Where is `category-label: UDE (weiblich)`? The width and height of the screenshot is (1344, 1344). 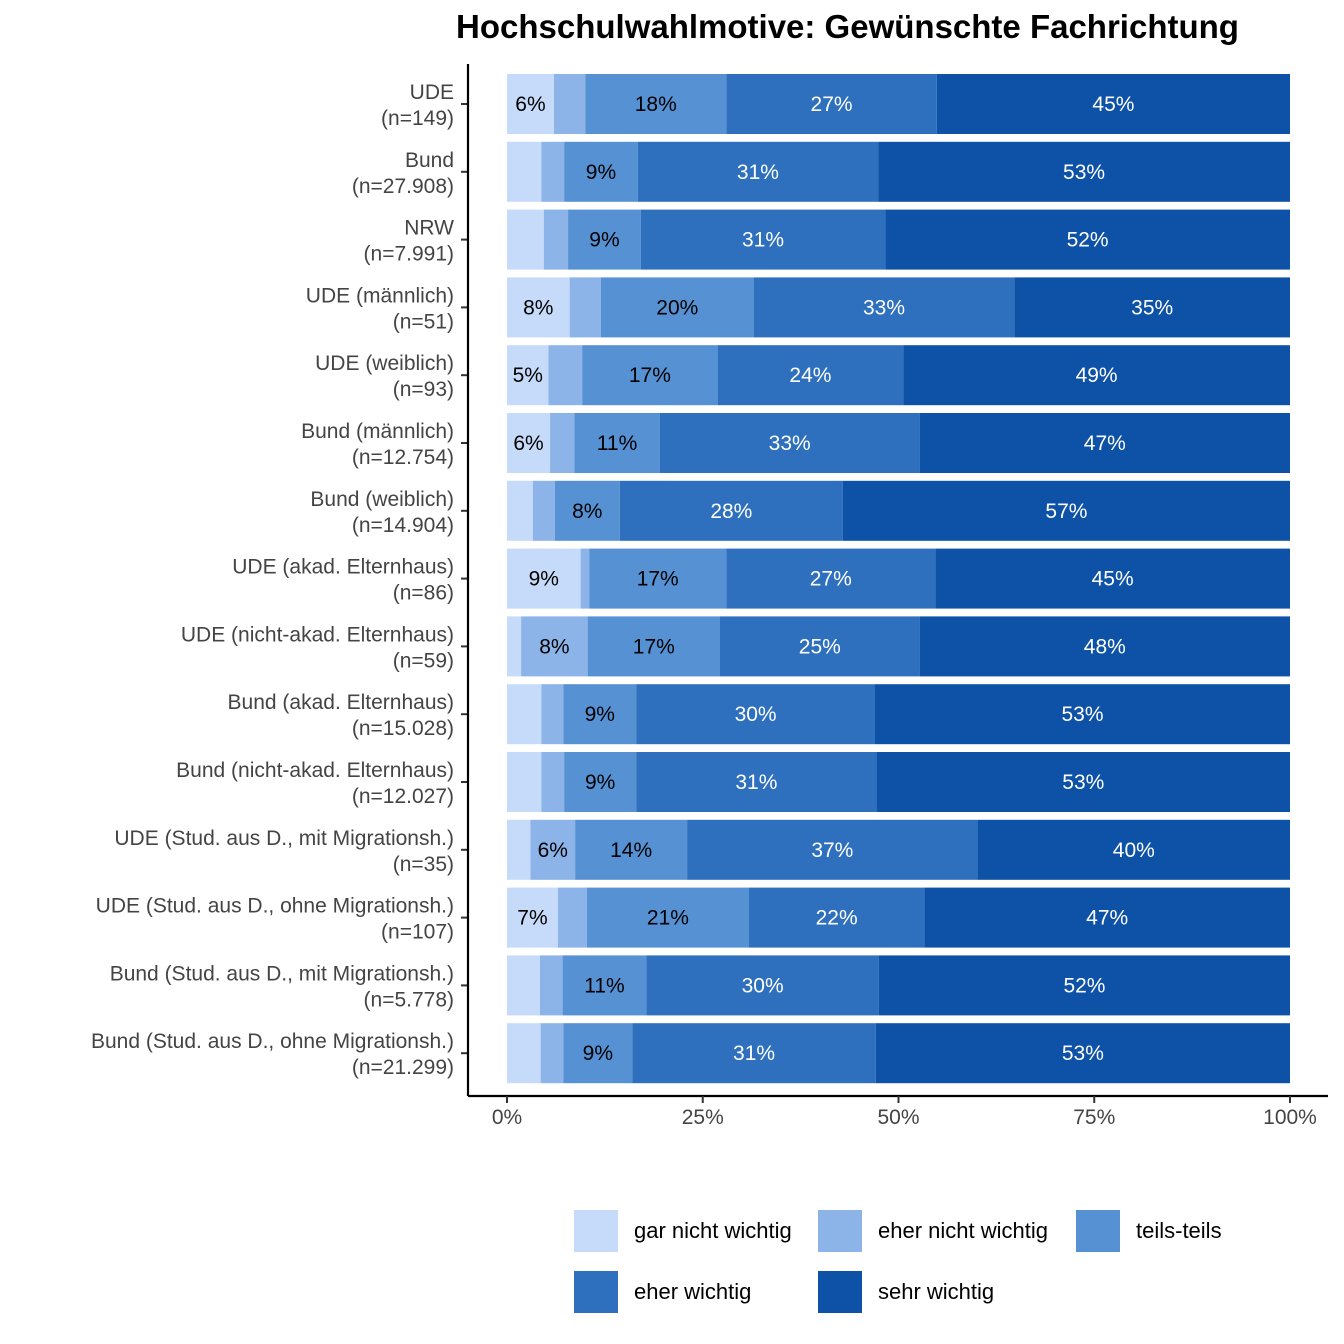 category-label: UDE (weiblich) is located at coordinates (384, 363).